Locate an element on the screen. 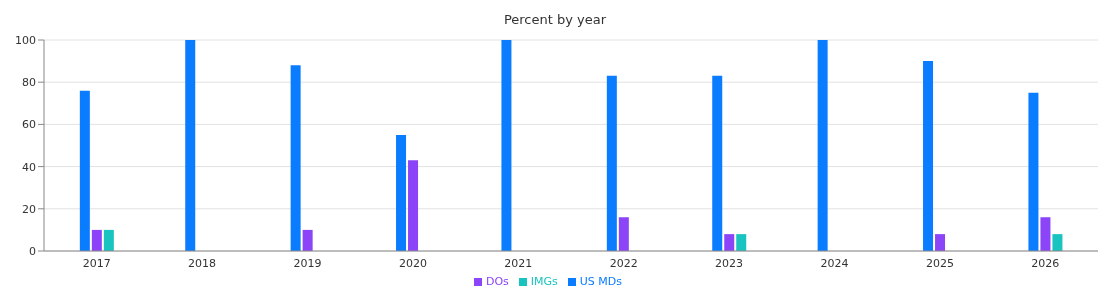 The height and width of the screenshot is (300, 1110). x-tick-label: 2022 is located at coordinates (623, 263).